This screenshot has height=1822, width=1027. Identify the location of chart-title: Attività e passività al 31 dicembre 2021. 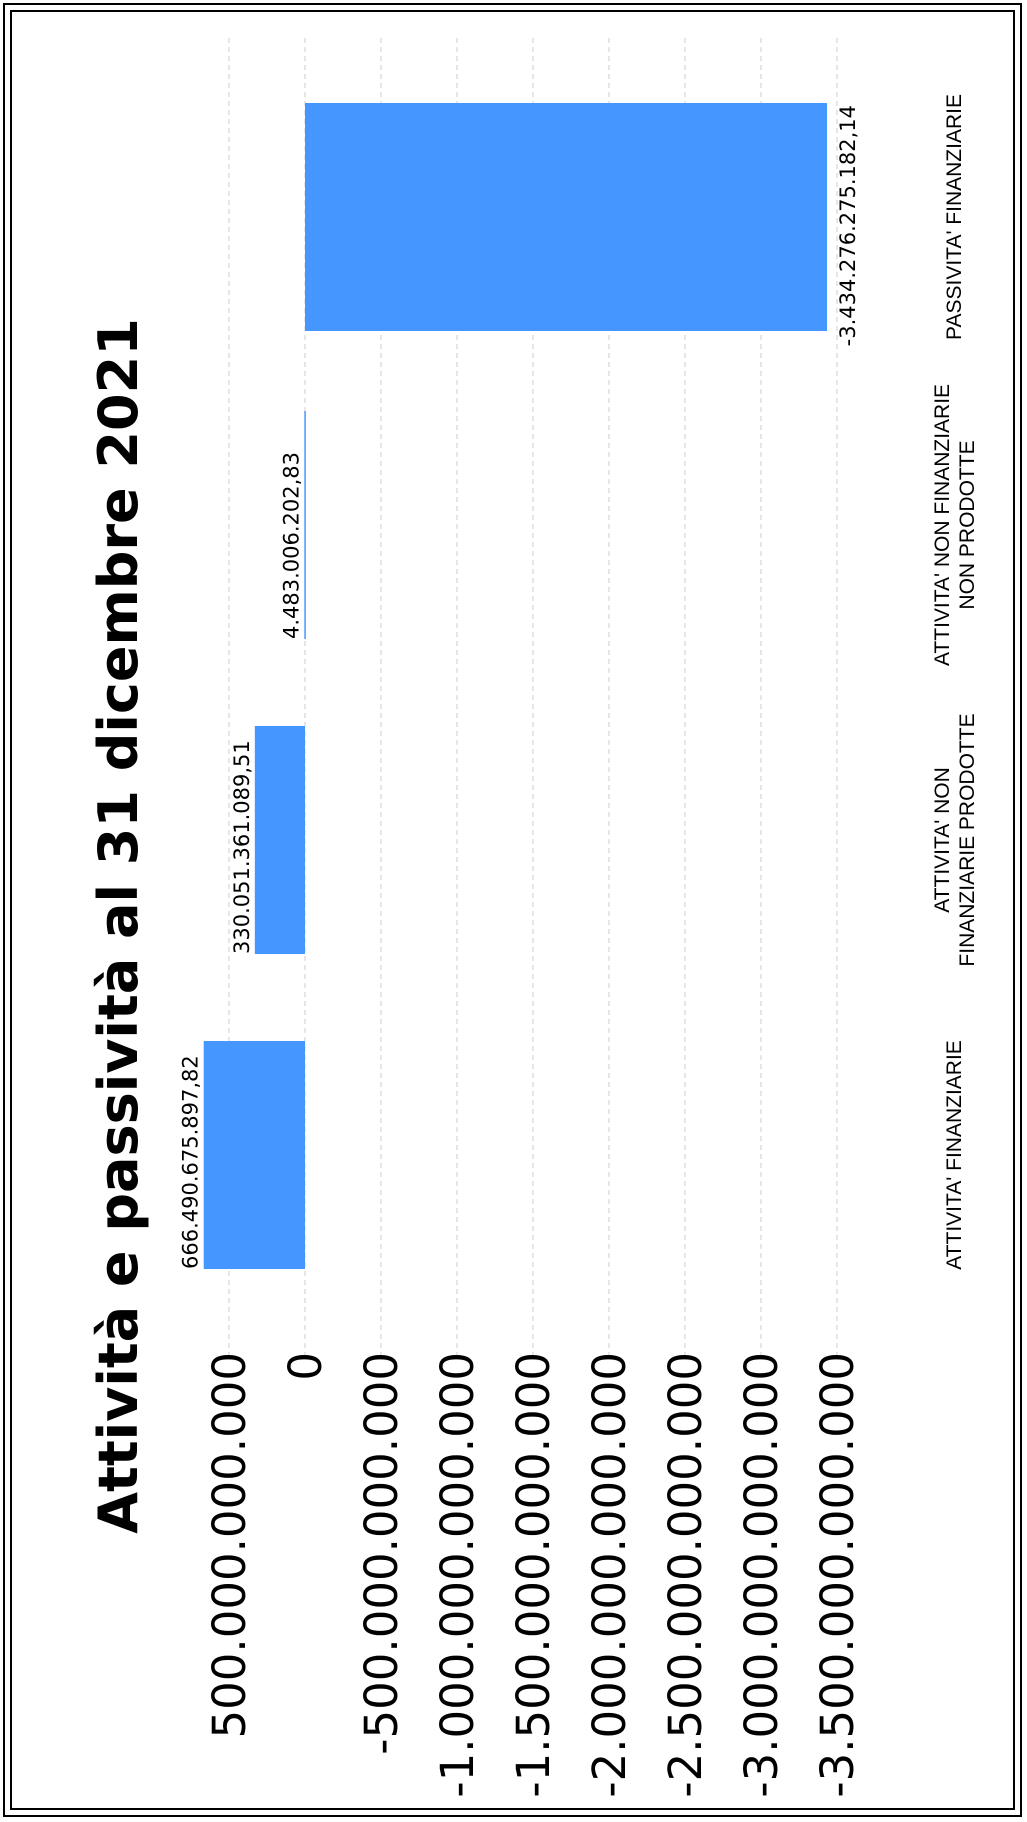
(118, 926).